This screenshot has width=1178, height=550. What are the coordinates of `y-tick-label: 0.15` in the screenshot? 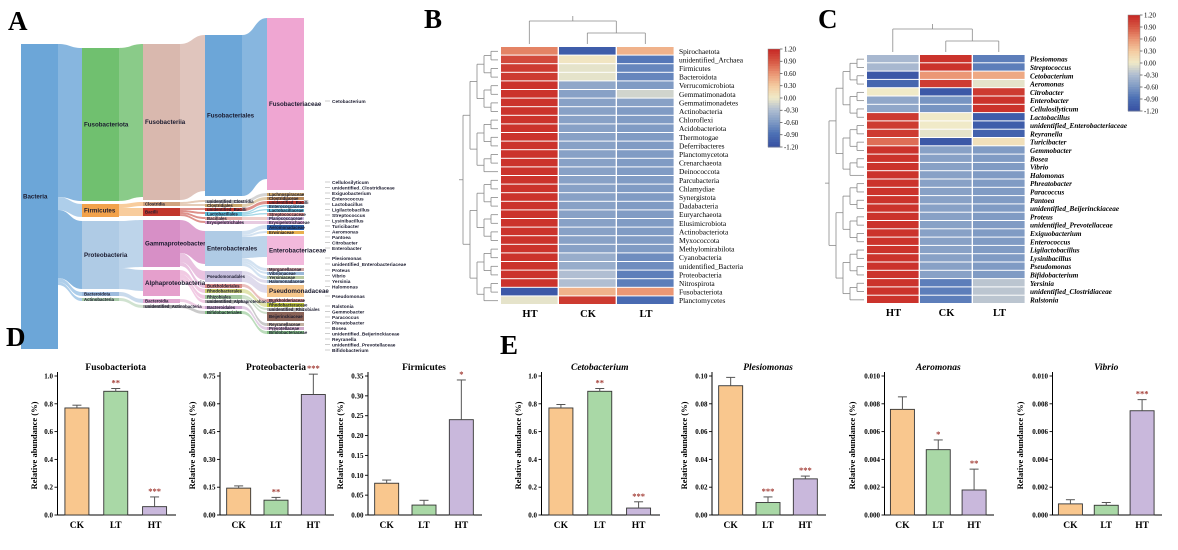 It's located at (209, 488).